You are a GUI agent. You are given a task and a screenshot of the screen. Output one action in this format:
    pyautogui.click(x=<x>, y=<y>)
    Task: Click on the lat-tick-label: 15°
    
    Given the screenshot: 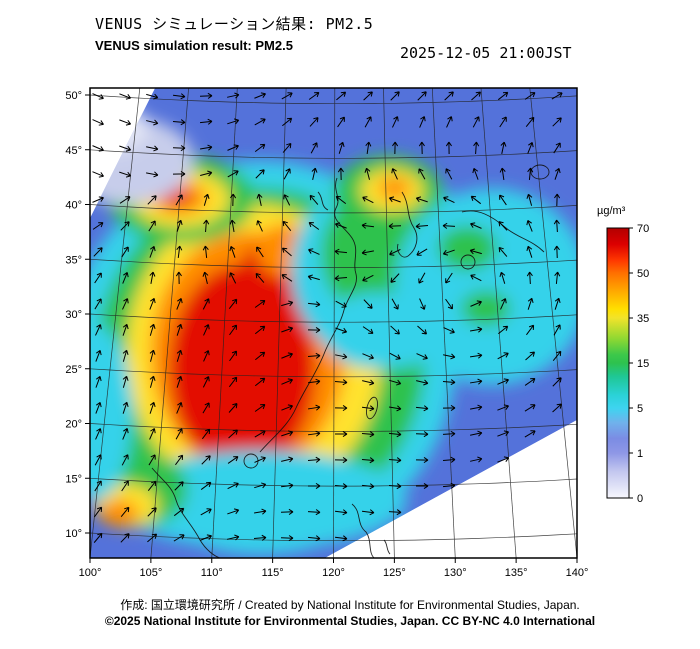 What is the action you would take?
    pyautogui.click(x=73, y=479)
    